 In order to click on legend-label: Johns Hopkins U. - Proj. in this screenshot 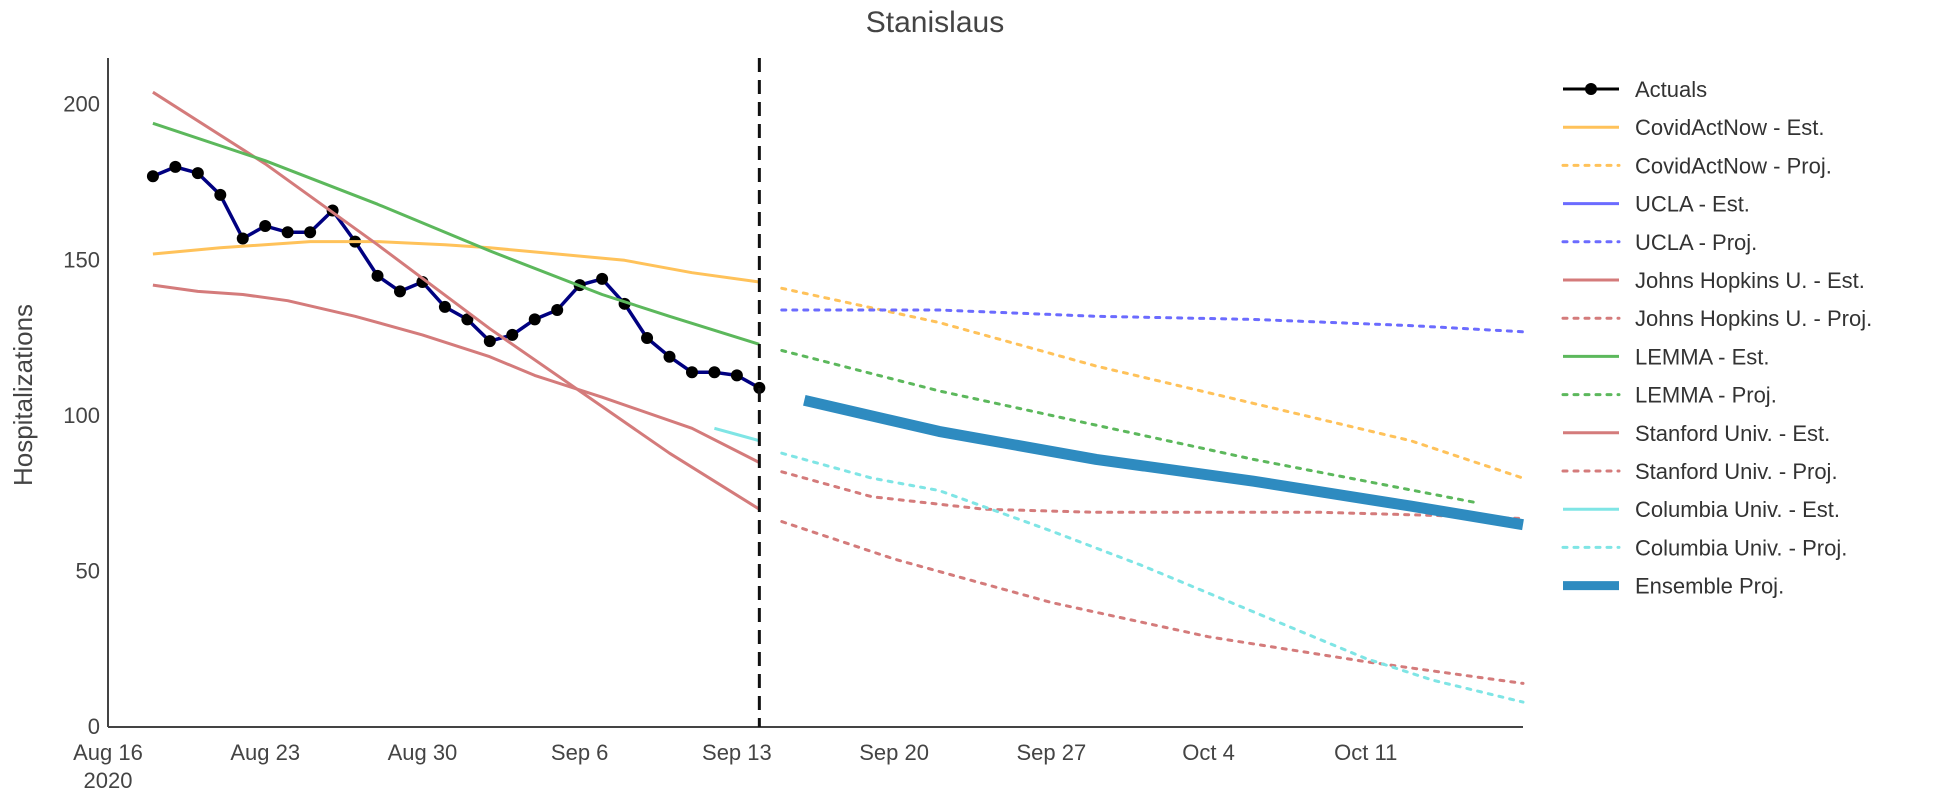, I will do `click(1753, 318)`.